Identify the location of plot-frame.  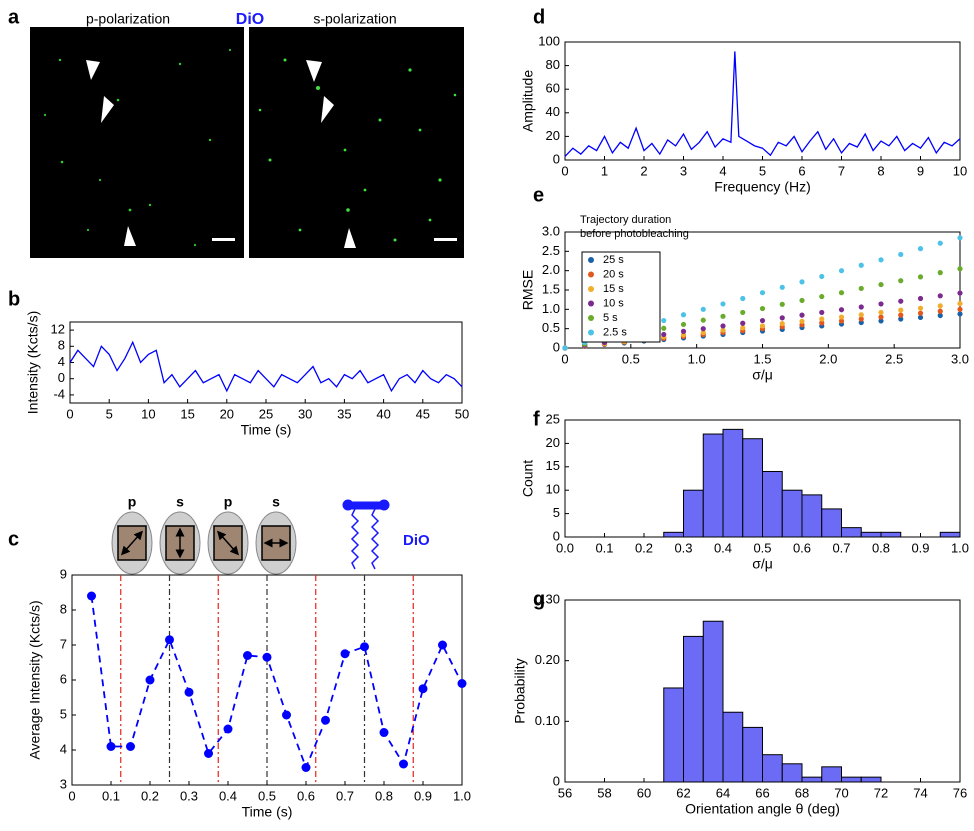
(266, 362).